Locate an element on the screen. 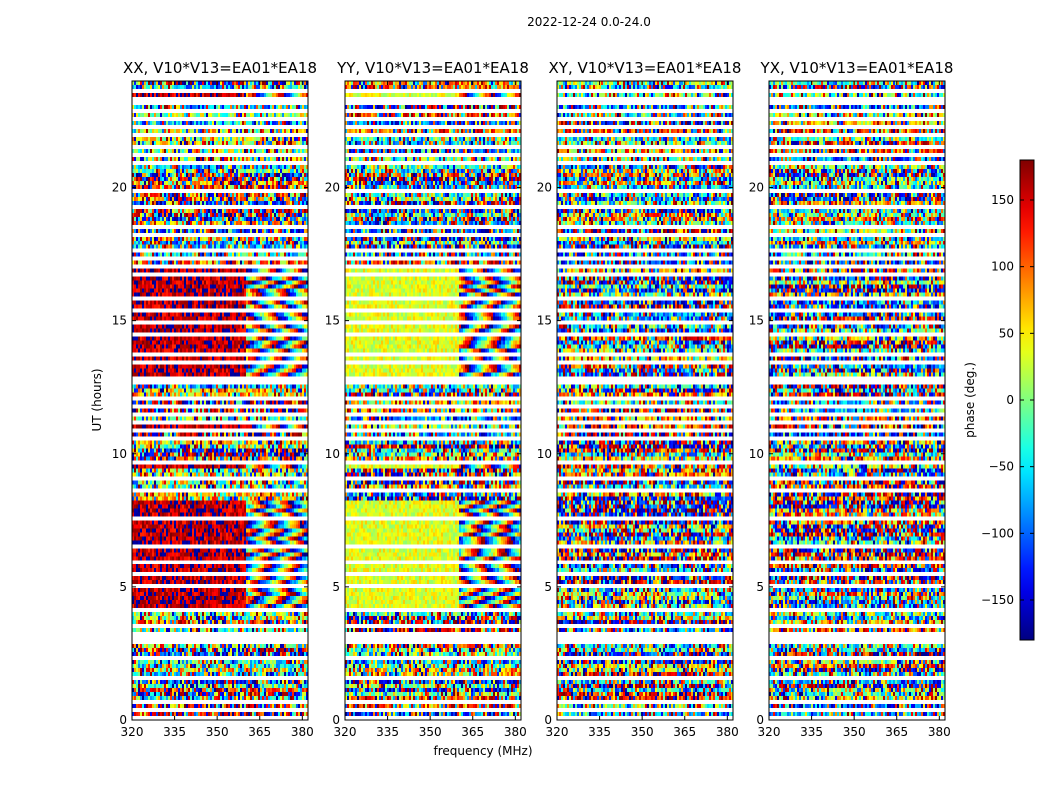 The height and width of the screenshot is (800, 1050). panel-2-heatmap is located at coordinates (433, 400).